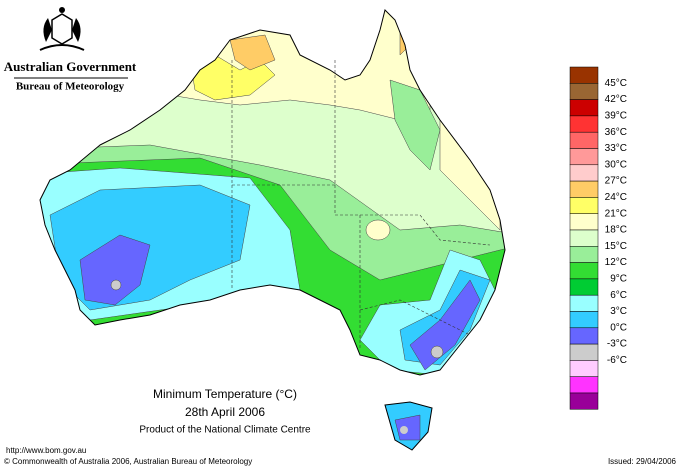 The width and height of the screenshot is (680, 467). I want to click on bureau-name: Bureau of Meteorology, so click(70, 87).